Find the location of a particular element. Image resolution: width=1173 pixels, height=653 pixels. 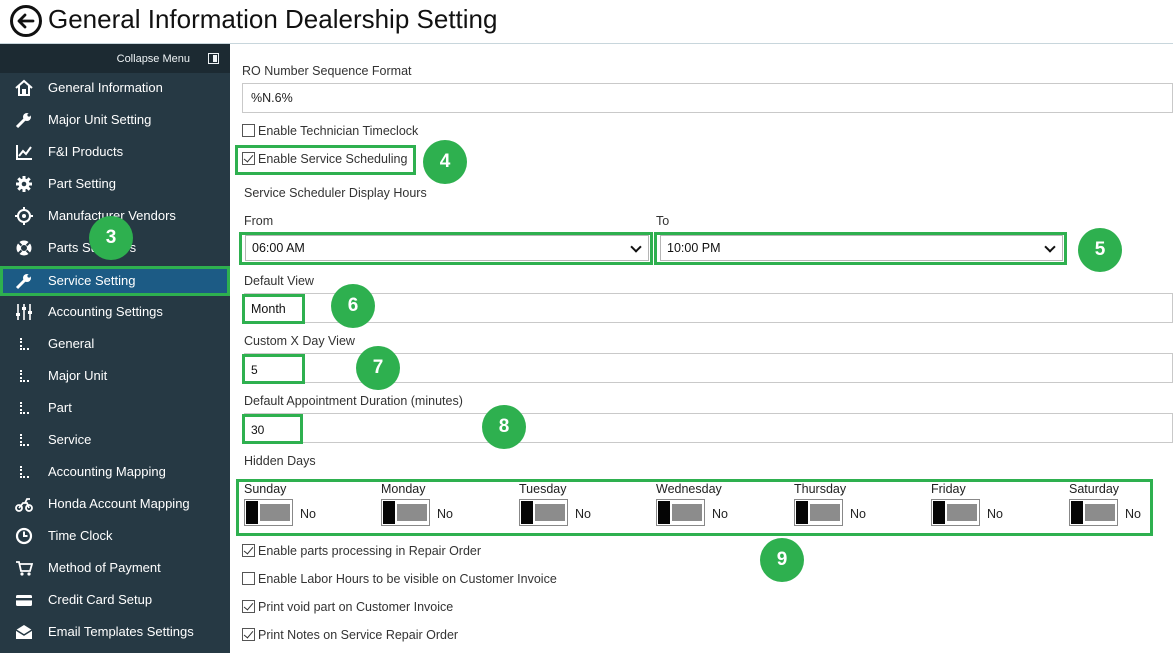

day-name: Sunday is located at coordinates (265, 489).